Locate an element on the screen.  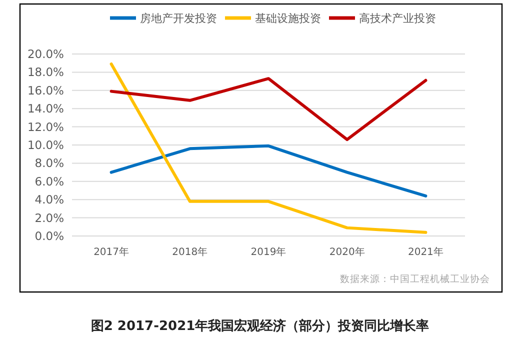
text: 图2 2017-2021年我国宏观经济（部分）投资同比增长率 is located at coordinates (260, 326).